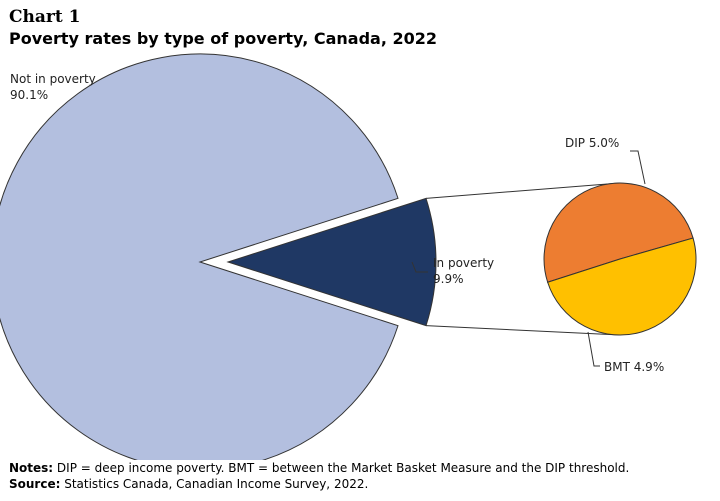 This screenshot has height=501, width=720. I want to click on chart-number: Chart 1, so click(45, 17).